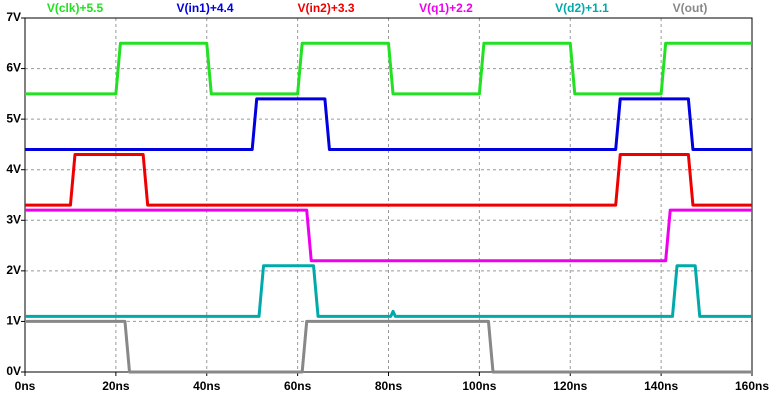  I want to click on x-tick-label: 100ns, so click(479, 386).